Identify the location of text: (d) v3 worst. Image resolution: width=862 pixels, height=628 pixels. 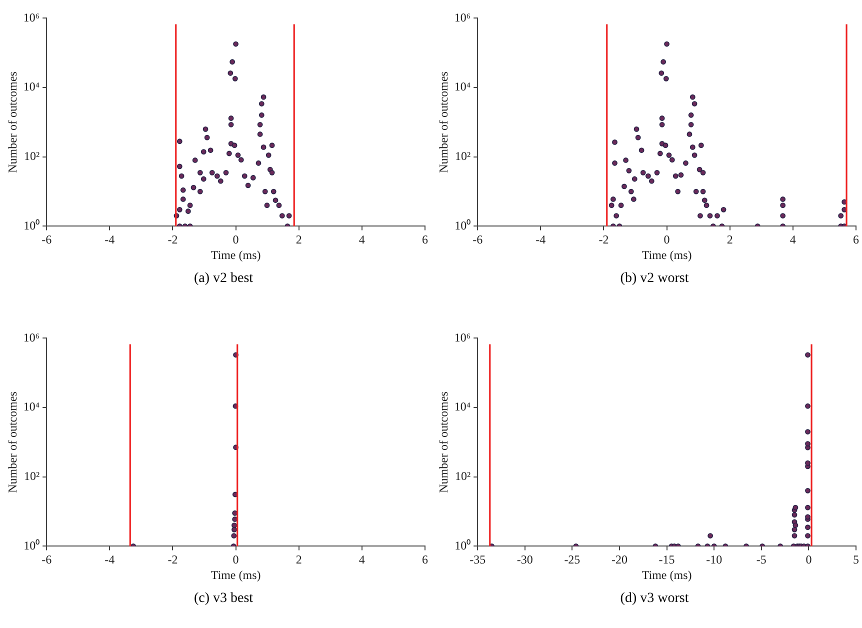
(654, 599).